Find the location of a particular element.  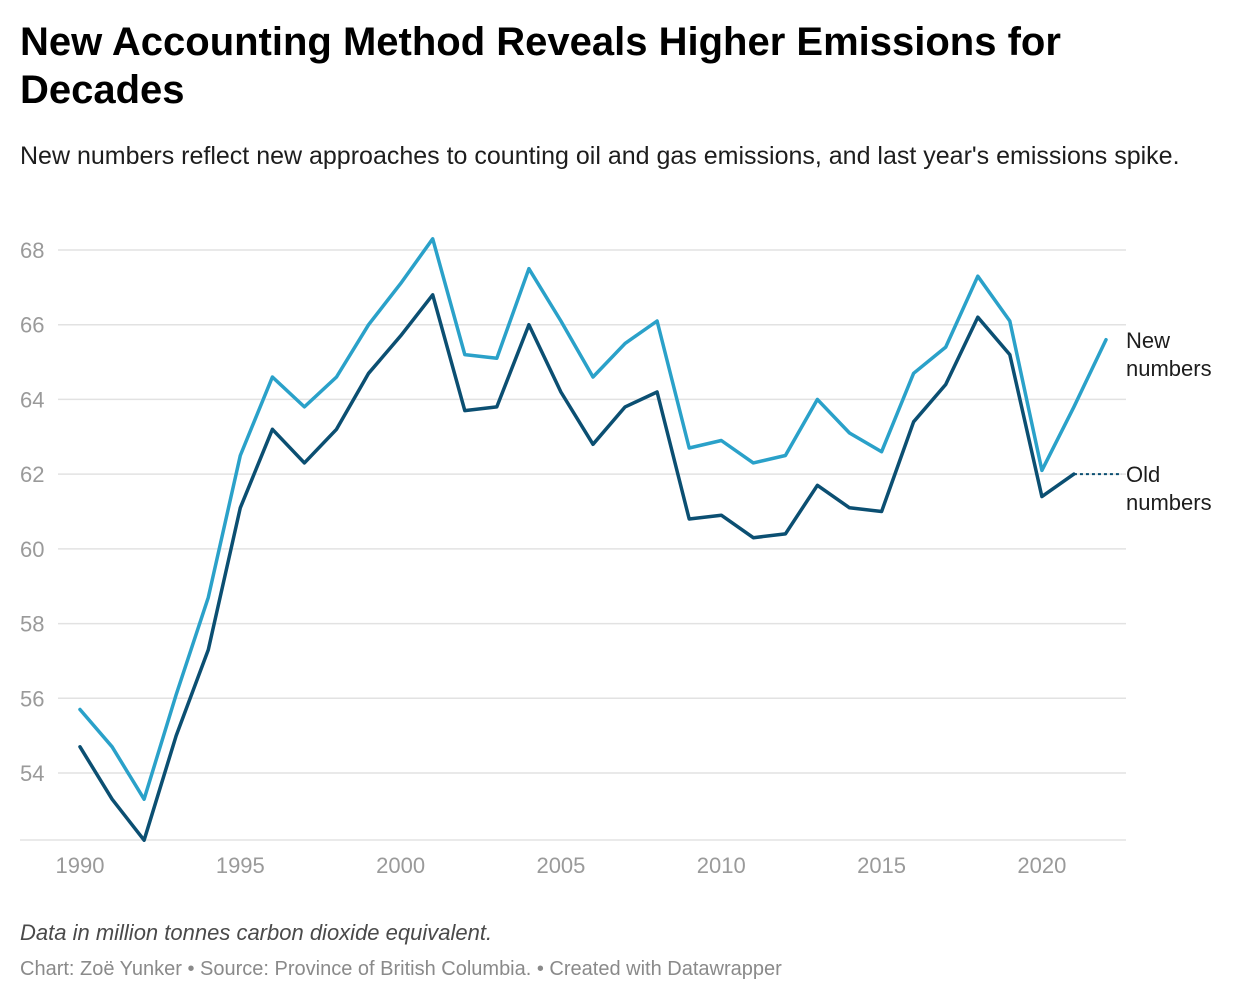

x-tick-label-2015: 2015 is located at coordinates (881, 865).